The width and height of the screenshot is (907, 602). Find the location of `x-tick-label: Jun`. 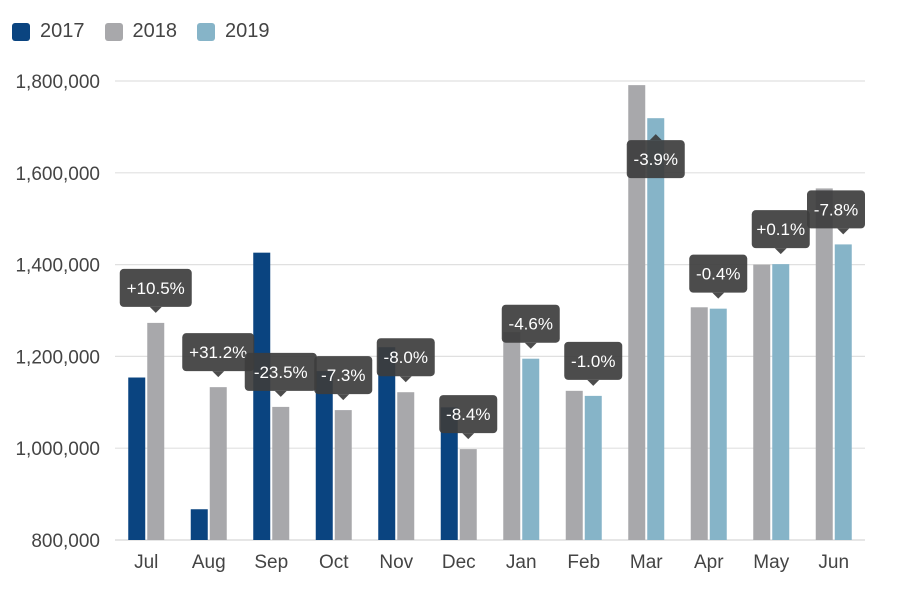

x-tick-label: Jun is located at coordinates (833, 562).